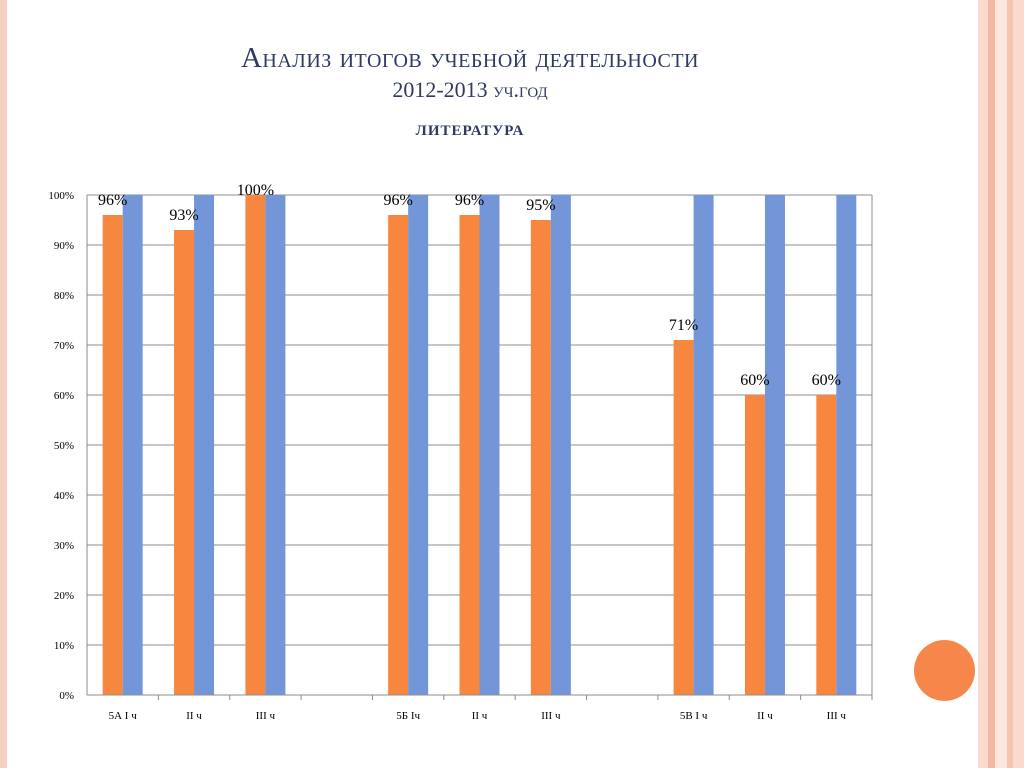  I want to click on slide-year: 2012-2013 уч.год, so click(470, 89).